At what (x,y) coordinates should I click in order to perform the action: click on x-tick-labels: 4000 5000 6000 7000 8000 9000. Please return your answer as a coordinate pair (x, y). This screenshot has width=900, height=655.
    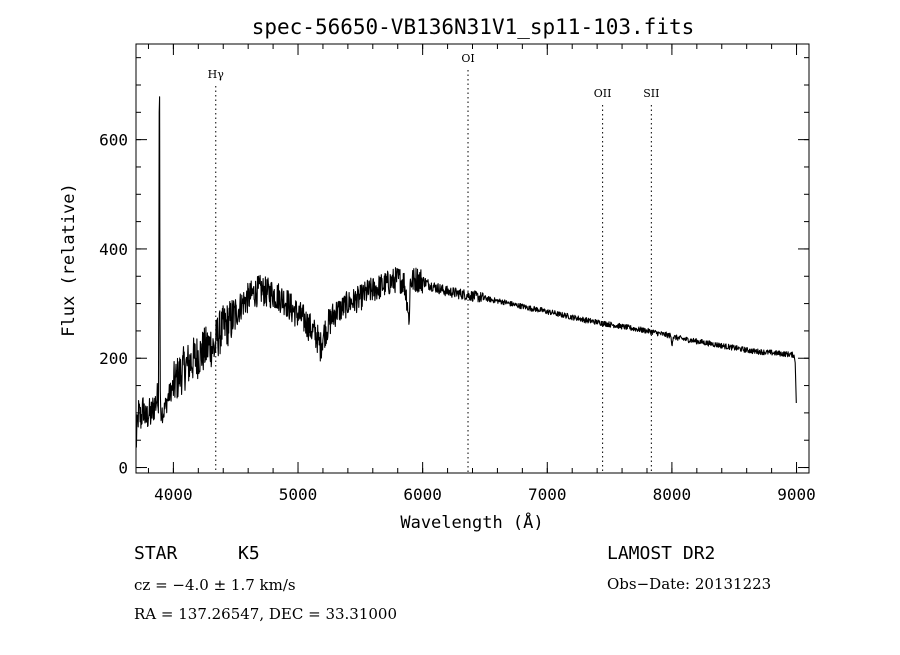
    Looking at the image, I should click on (485, 494).